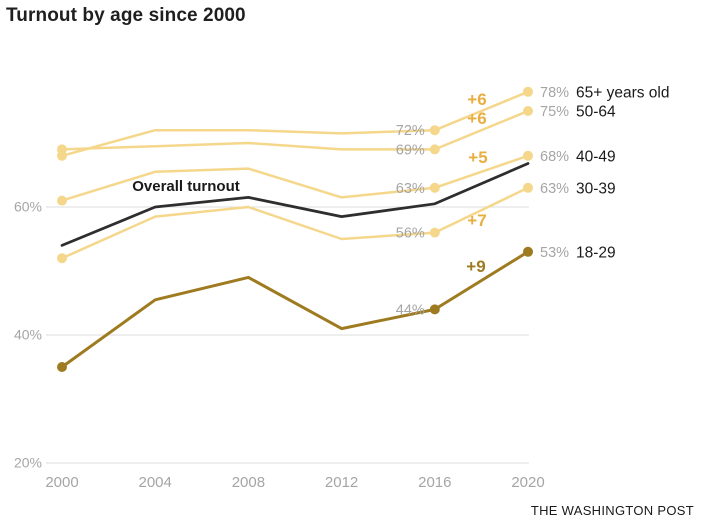 This screenshot has height=525, width=703. Describe the element at coordinates (62, 258) in the screenshot. I see `data-point-age-30-39-2000` at that location.